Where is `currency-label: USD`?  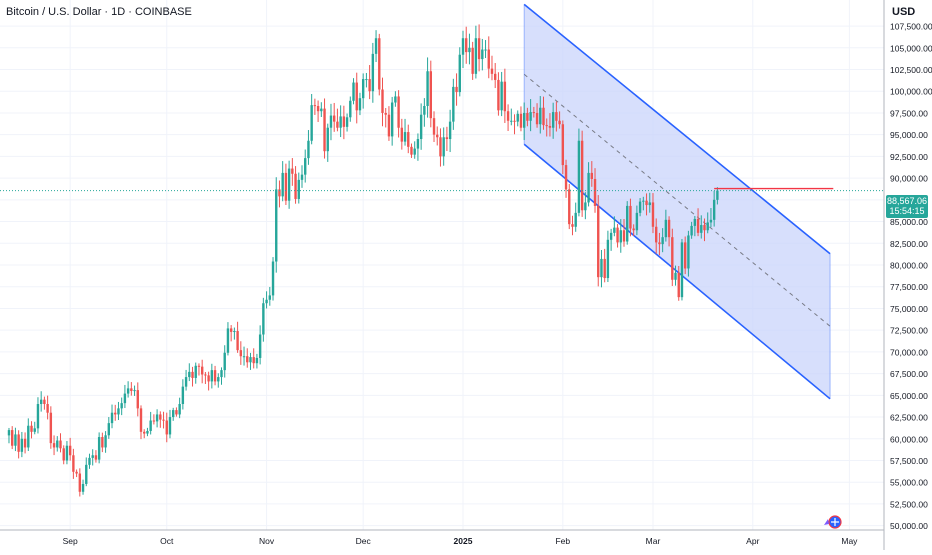 currency-label: USD is located at coordinates (904, 12).